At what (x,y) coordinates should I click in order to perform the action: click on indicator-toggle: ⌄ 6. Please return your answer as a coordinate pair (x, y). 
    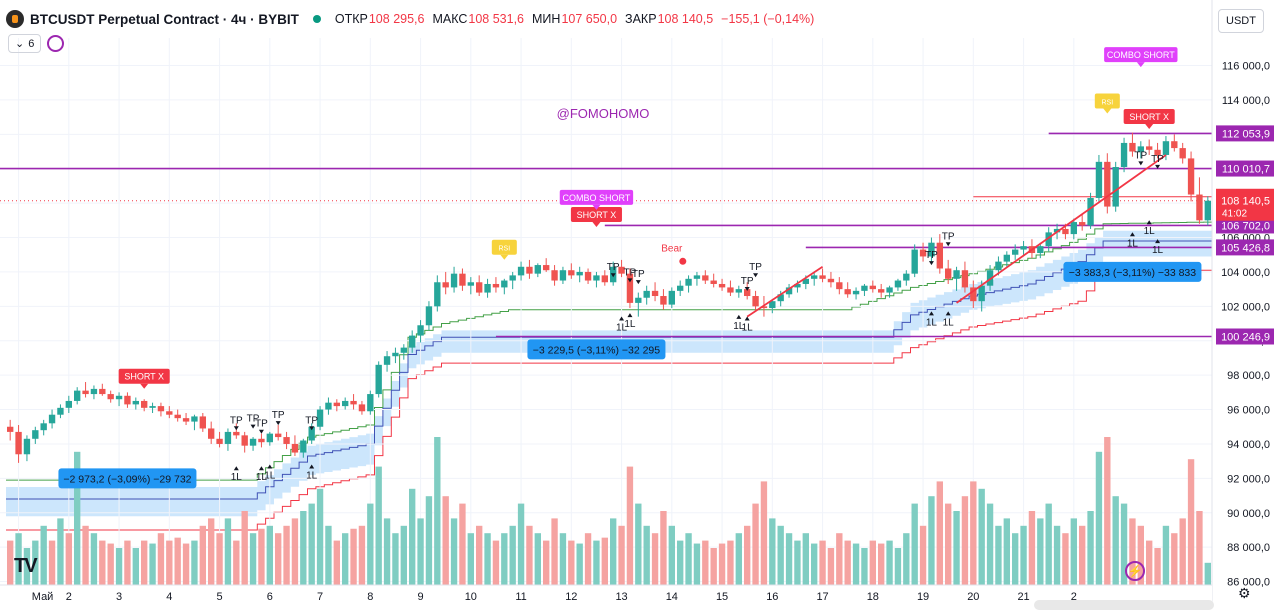
    Looking at the image, I should click on (25, 43).